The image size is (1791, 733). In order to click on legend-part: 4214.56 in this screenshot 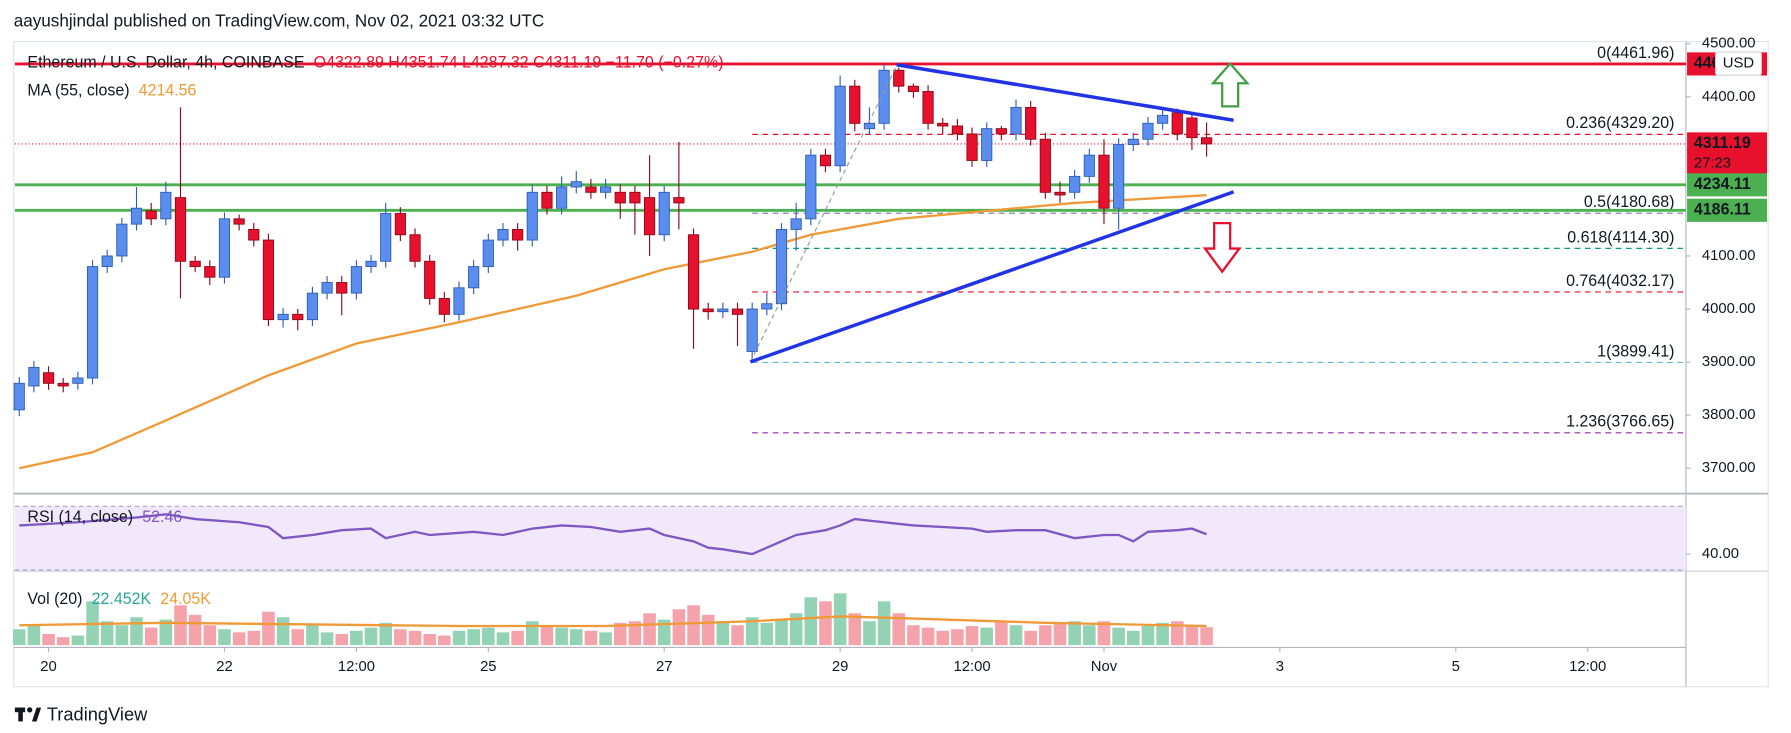, I will do `click(168, 91)`.